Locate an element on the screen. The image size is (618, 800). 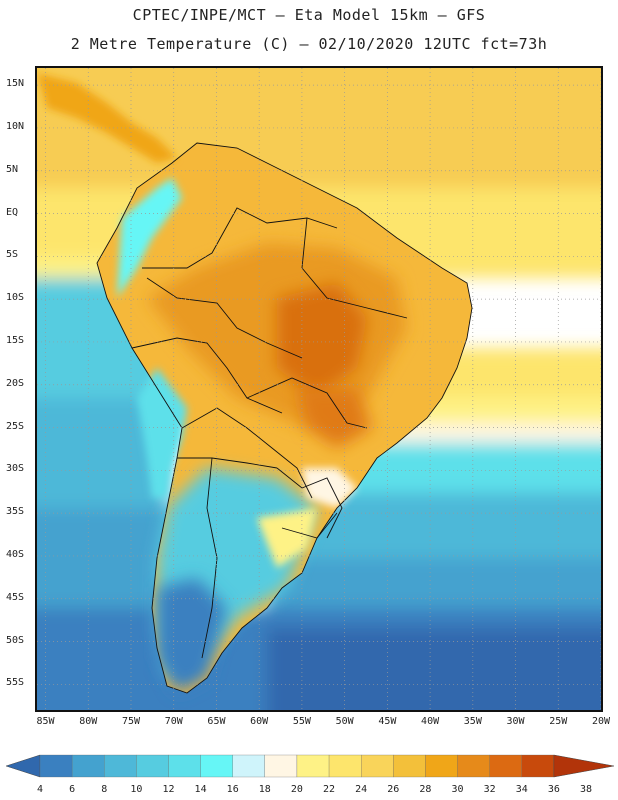
lon-label-70W: 70W is located at coordinates (173, 721).